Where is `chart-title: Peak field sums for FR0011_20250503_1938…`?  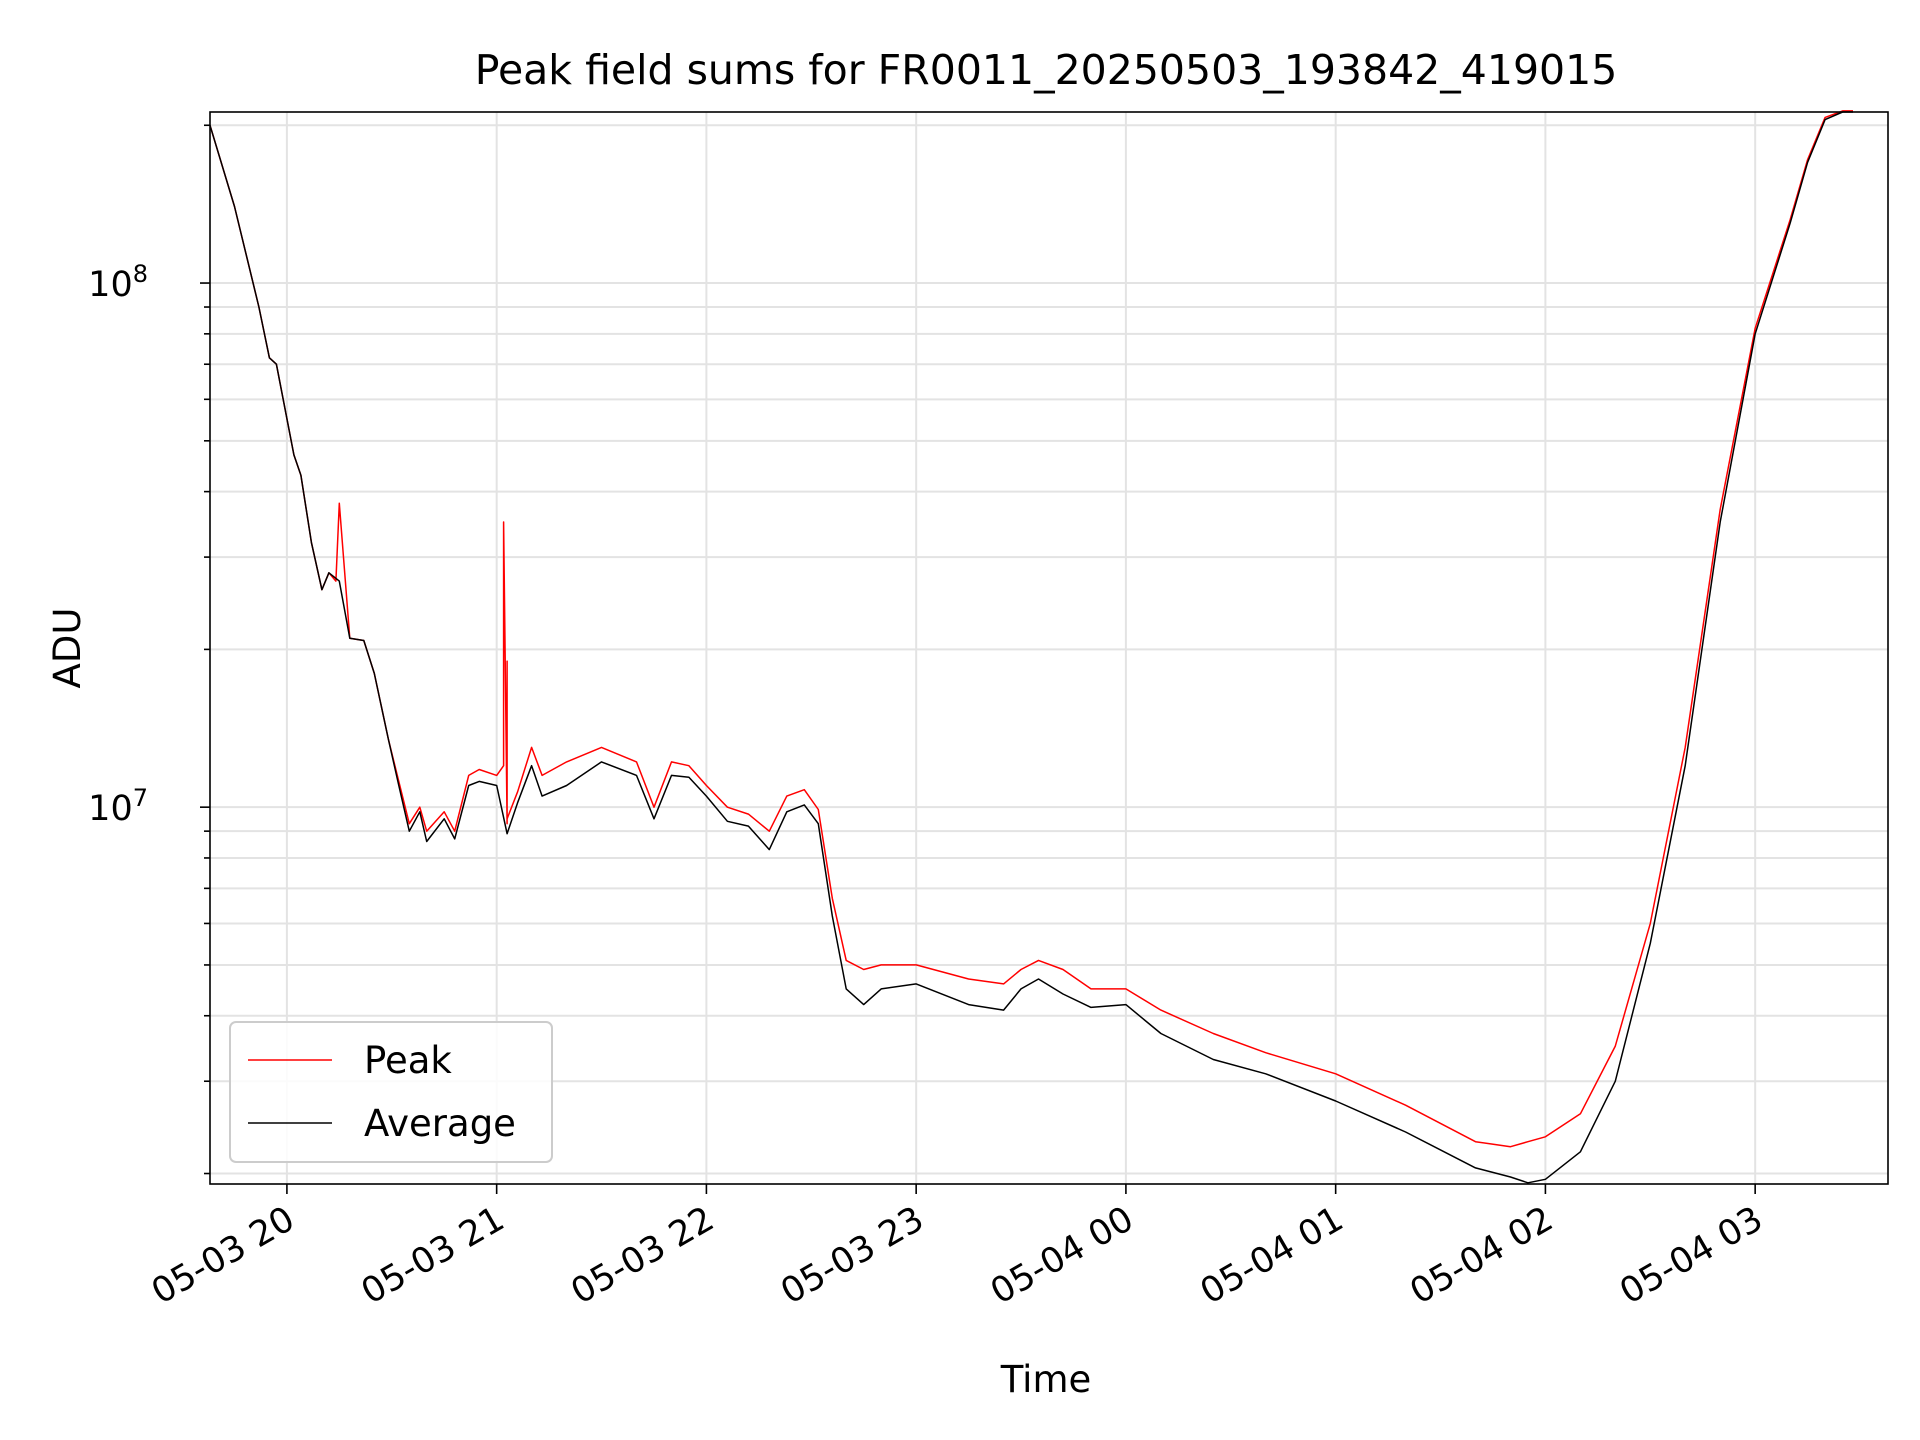
chart-title: Peak field sums for FR0011_20250503_1938… is located at coordinates (1046, 70).